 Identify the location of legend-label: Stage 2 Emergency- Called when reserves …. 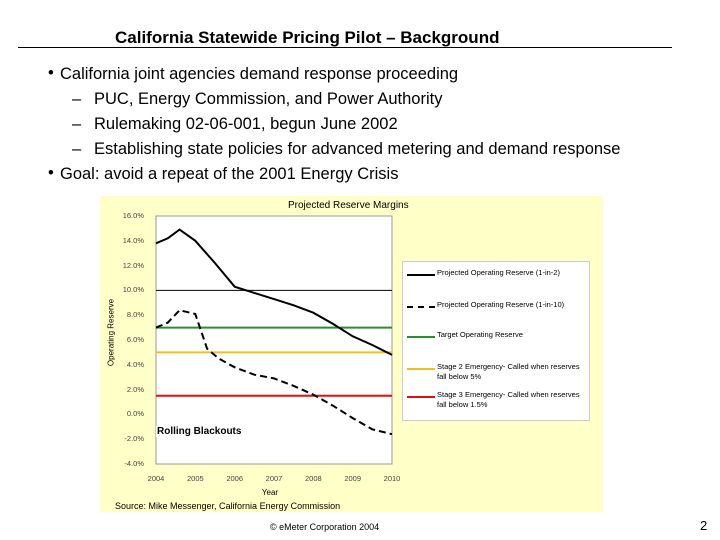
(508, 371).